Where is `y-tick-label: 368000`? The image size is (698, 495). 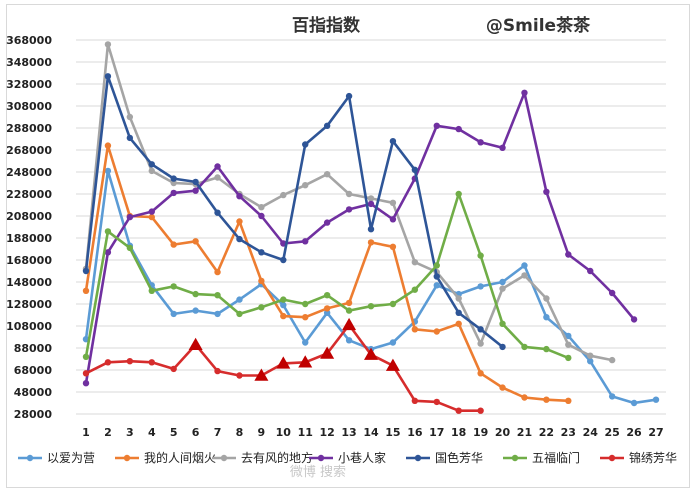
y-tick-label: 368000 is located at coordinates (29, 40).